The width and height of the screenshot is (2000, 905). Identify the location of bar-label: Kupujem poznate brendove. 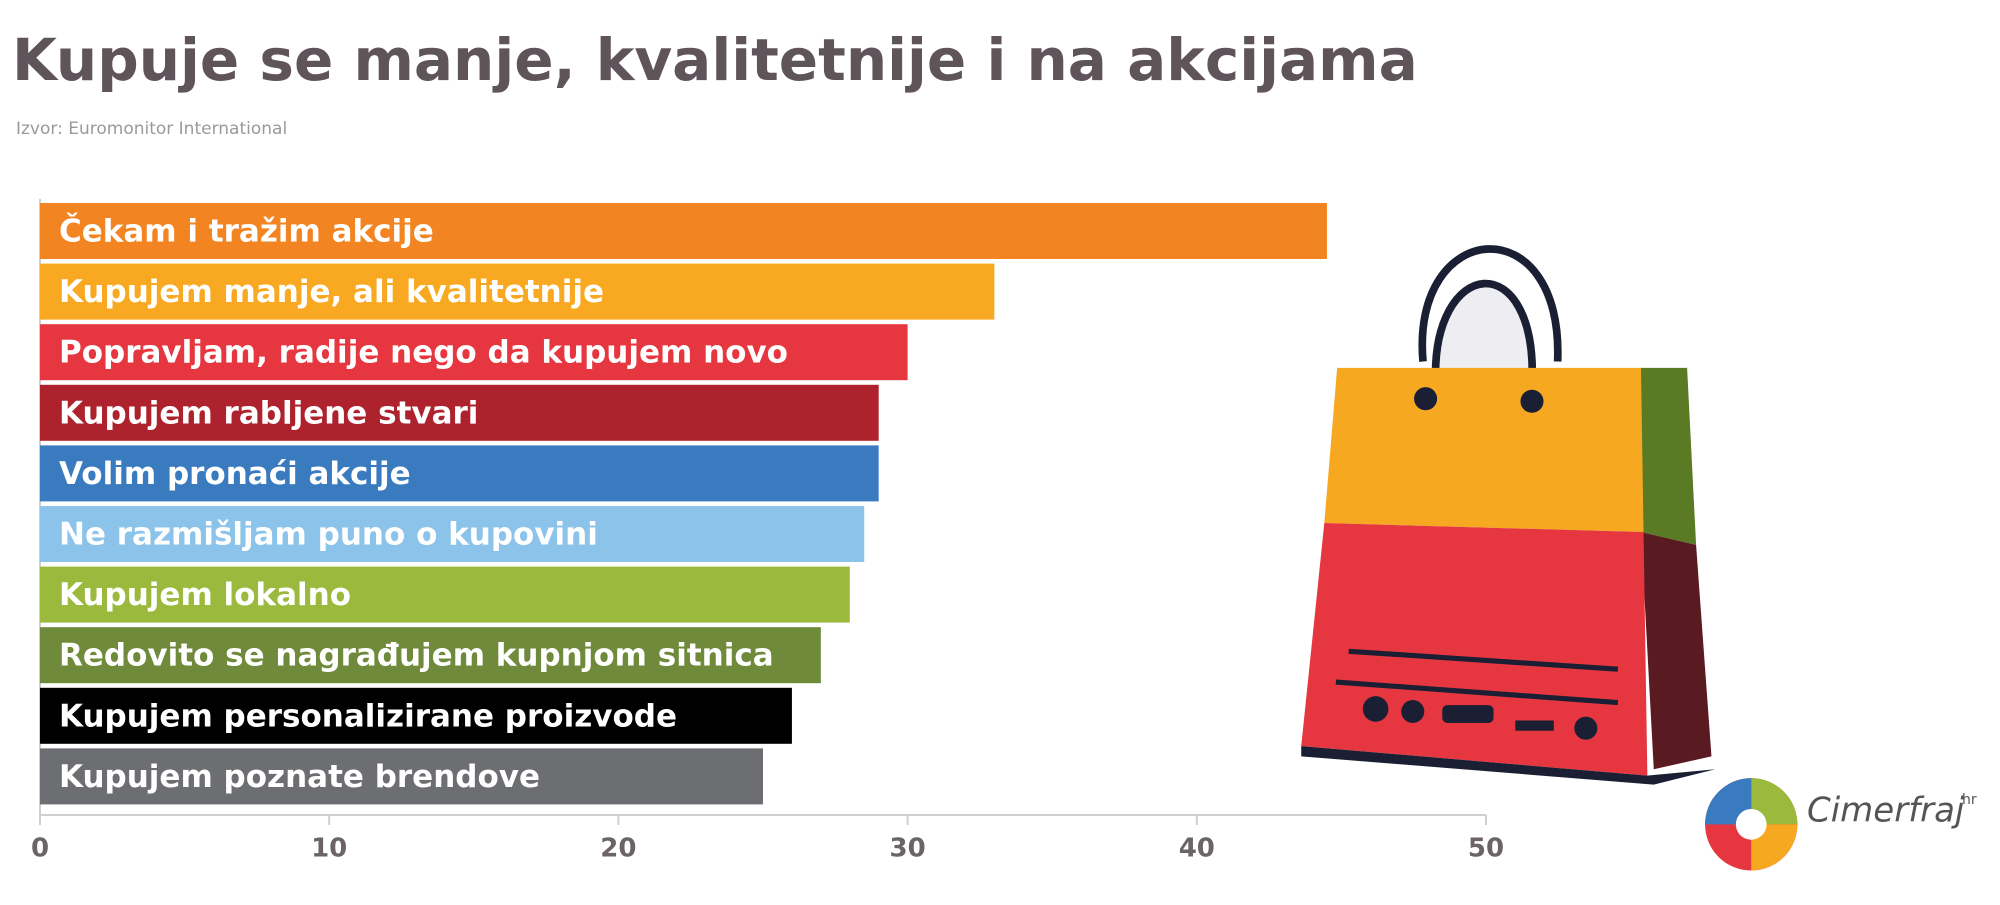
(299, 777).